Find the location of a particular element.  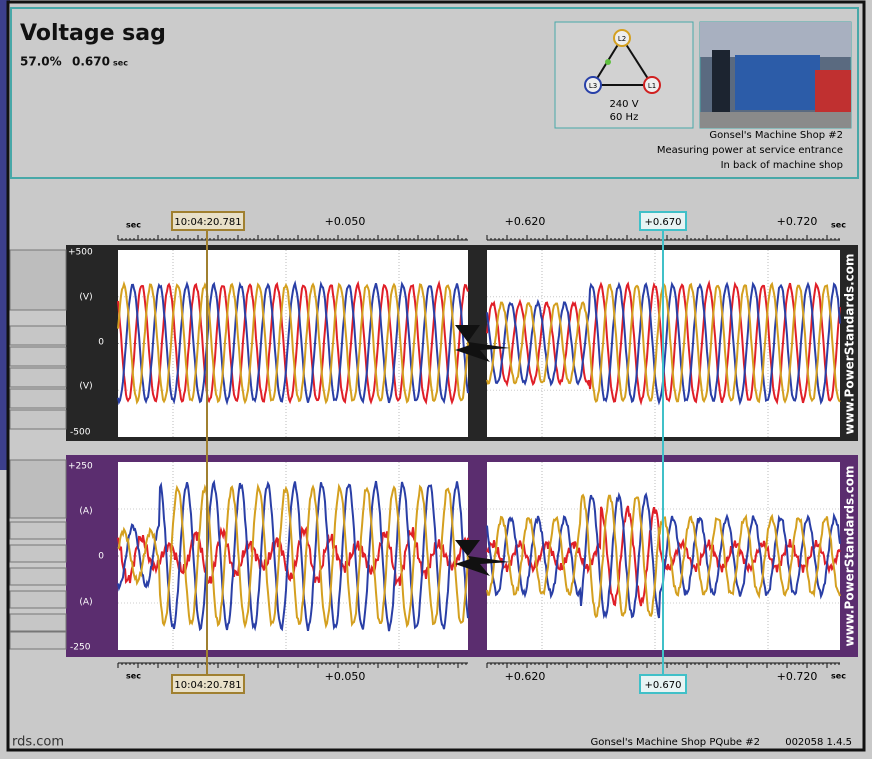

footer-device: Gonsel's Machine Shop PQube #2 is located at coordinates (675, 742).